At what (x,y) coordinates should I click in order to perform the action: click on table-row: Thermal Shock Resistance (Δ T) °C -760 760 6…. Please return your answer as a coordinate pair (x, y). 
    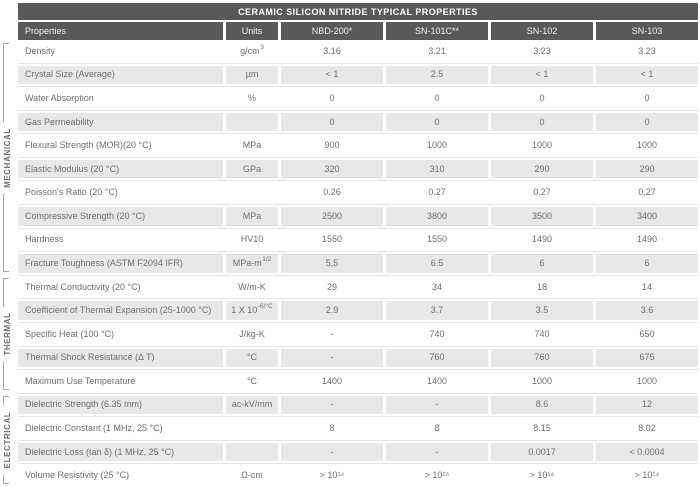
    Looking at the image, I should click on (358, 359).